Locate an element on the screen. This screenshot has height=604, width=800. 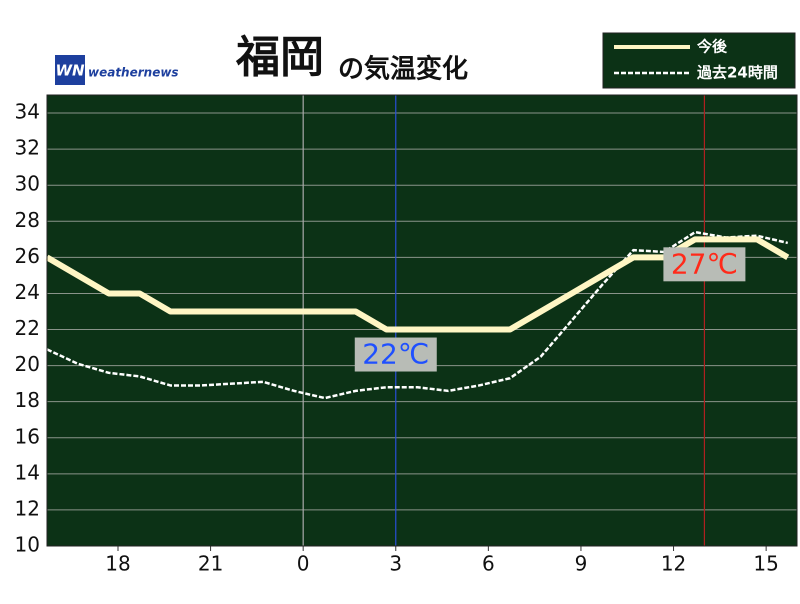
y-tick-label: 12 is located at coordinates (27, 508).